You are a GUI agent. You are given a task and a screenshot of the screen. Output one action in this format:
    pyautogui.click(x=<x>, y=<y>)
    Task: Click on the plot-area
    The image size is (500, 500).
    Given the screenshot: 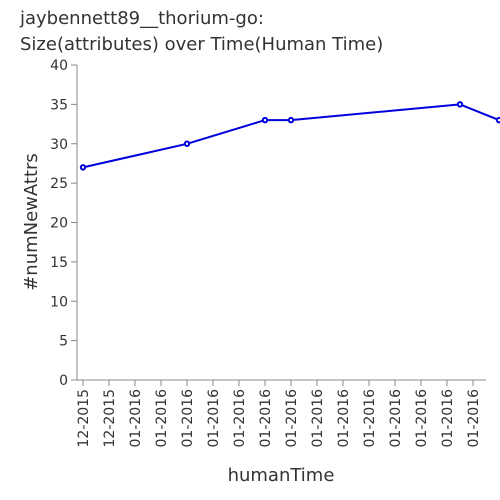 What is the action you would take?
    pyautogui.click(x=289, y=136)
    